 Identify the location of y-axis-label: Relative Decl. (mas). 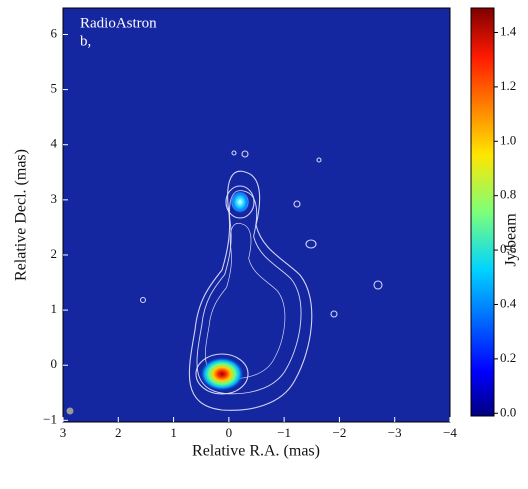
(21, 215).